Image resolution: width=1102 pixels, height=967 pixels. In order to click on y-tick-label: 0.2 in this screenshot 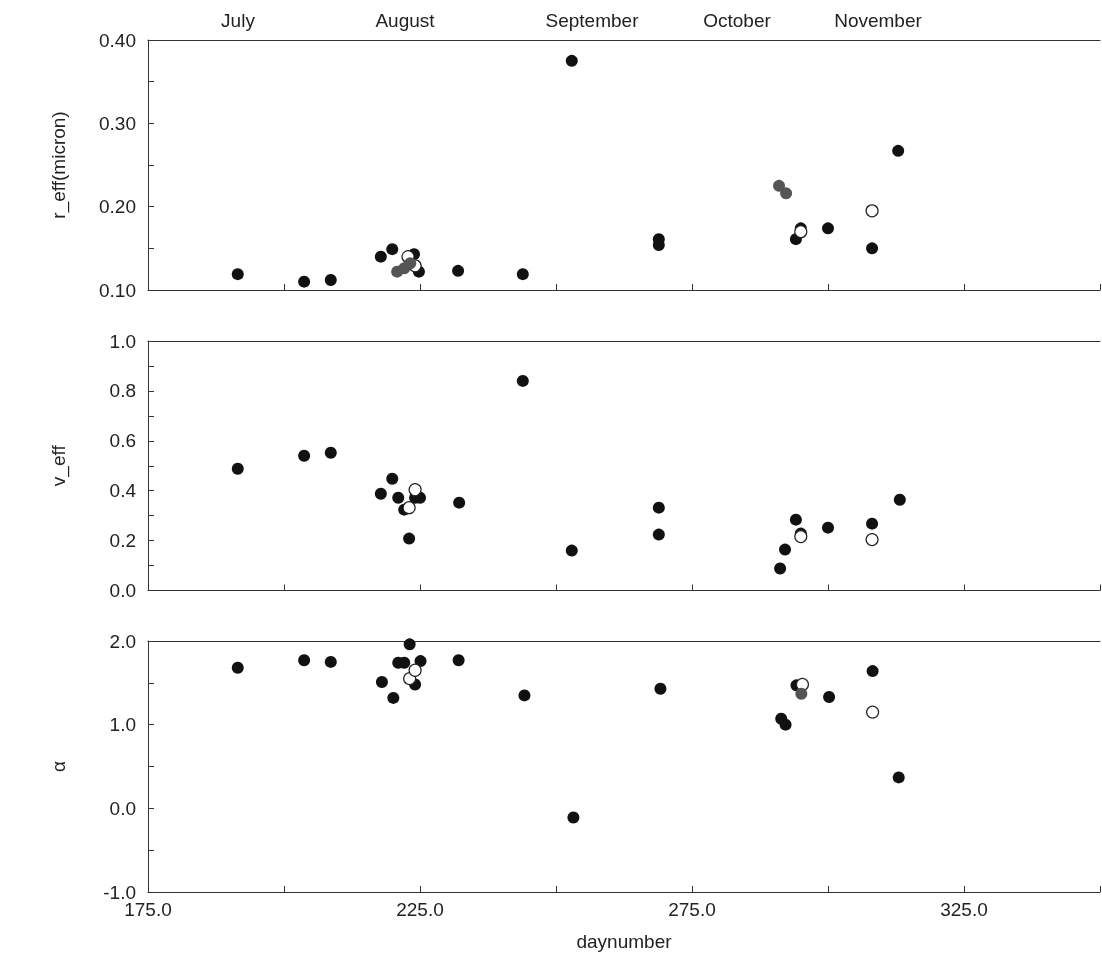, I will do `click(122, 541)`.